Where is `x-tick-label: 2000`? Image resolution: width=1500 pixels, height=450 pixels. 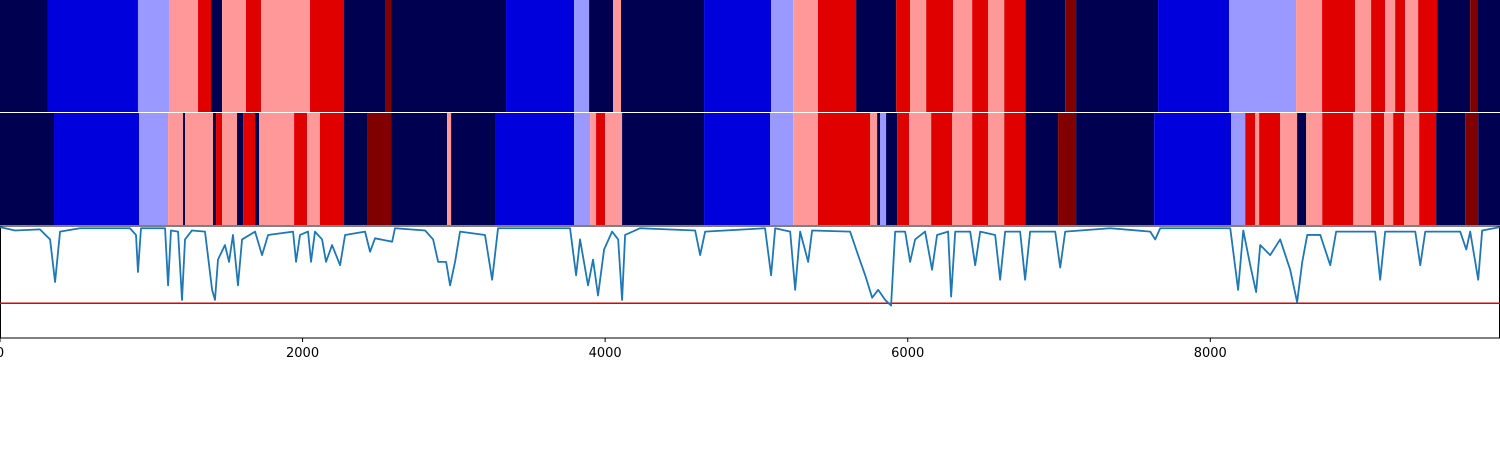
x-tick-label: 2000 is located at coordinates (302, 353).